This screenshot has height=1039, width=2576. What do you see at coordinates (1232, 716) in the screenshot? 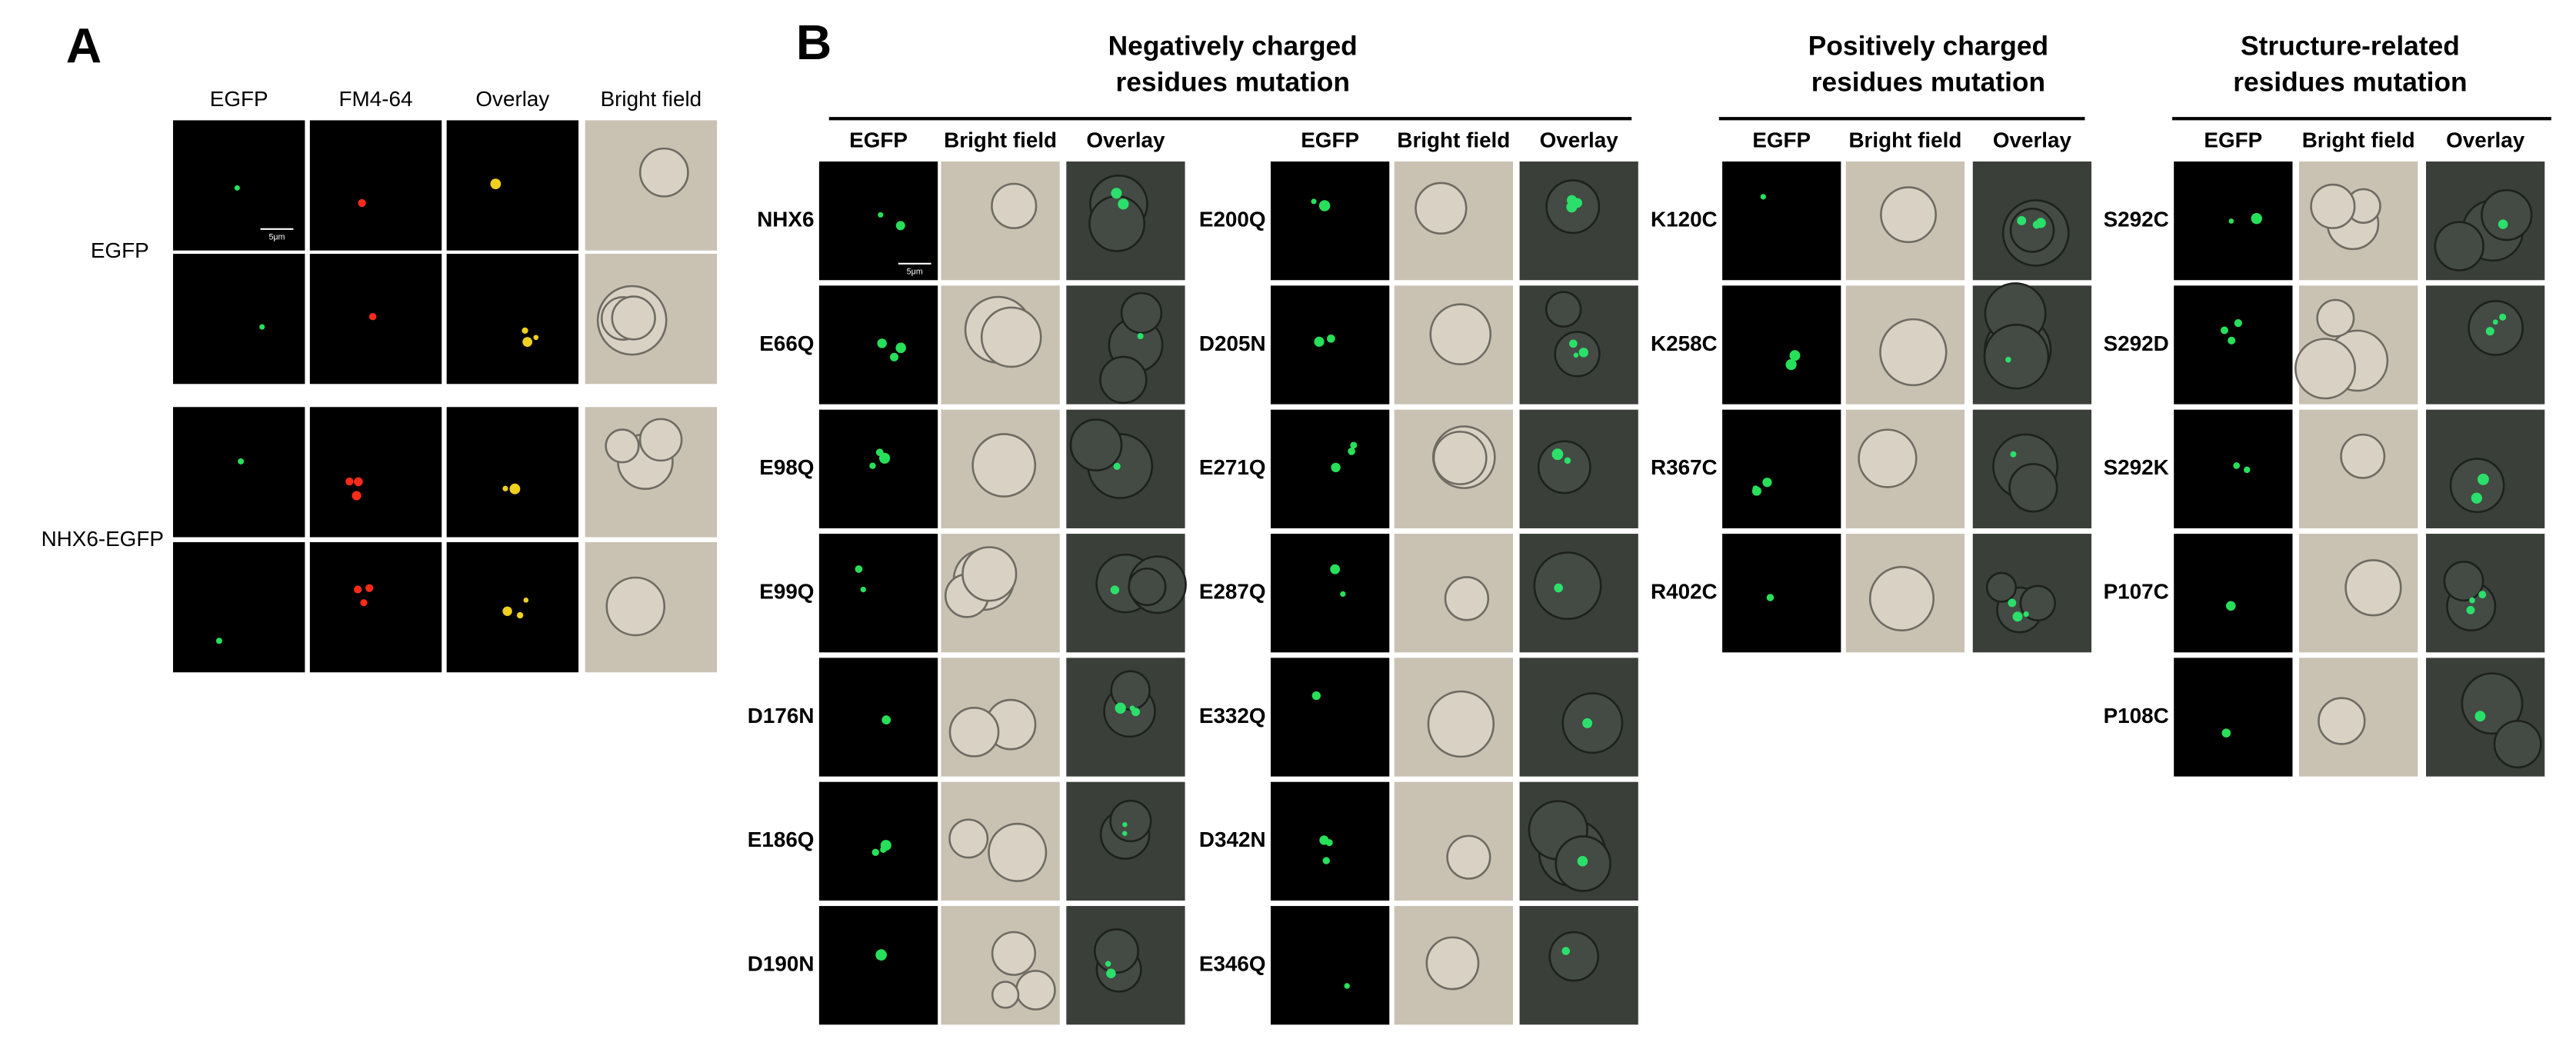
I see `row-label: E332Q` at bounding box center [1232, 716].